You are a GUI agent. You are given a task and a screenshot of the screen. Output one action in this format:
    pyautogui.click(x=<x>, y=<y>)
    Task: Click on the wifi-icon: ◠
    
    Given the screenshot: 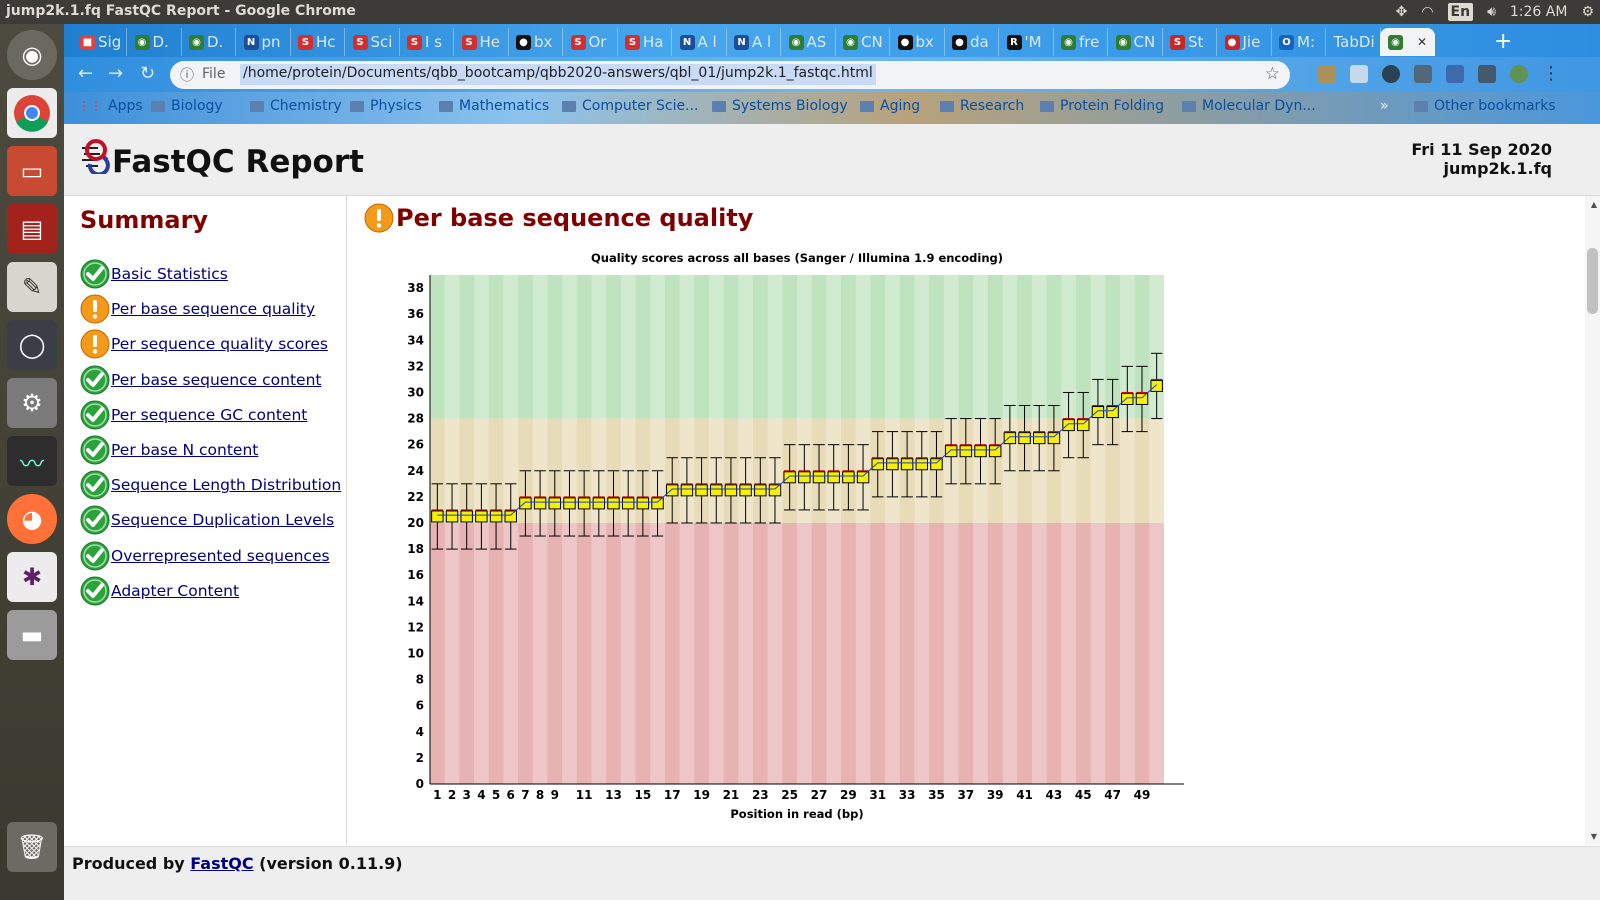 What is the action you would take?
    pyautogui.click(x=1427, y=12)
    